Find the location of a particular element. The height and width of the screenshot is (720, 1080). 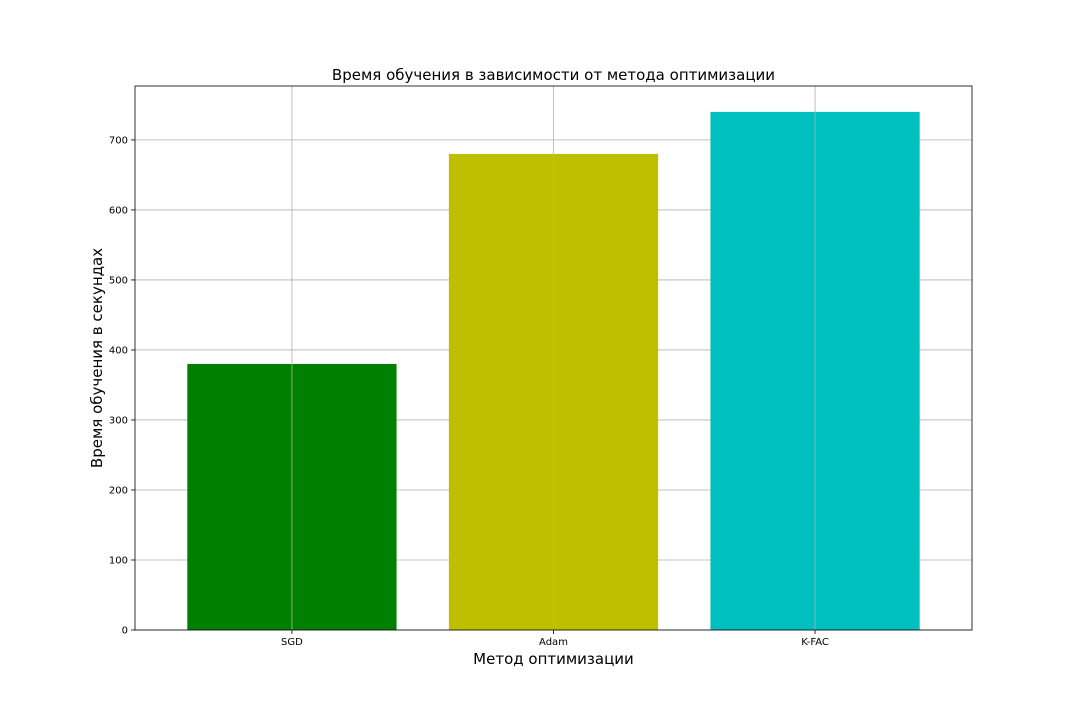

x-tick-label: Adam is located at coordinates (553, 642).